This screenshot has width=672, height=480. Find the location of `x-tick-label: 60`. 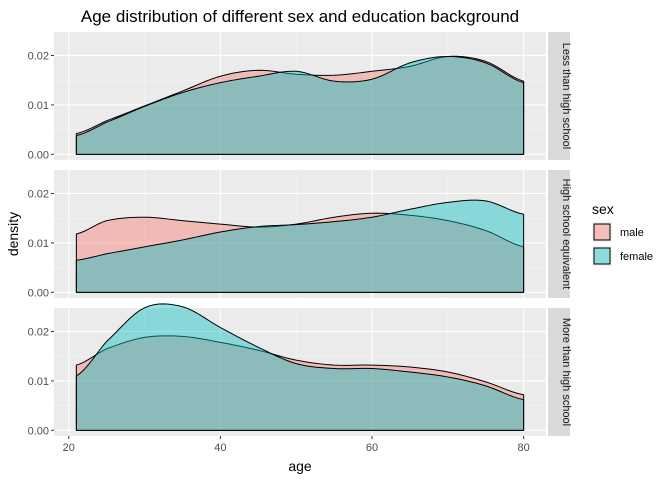

x-tick-label: 60 is located at coordinates (372, 448).